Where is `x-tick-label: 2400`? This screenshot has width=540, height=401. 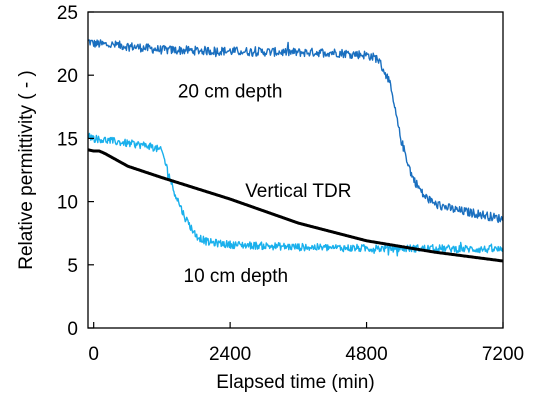 x-tick-label: 2400 is located at coordinates (230, 354).